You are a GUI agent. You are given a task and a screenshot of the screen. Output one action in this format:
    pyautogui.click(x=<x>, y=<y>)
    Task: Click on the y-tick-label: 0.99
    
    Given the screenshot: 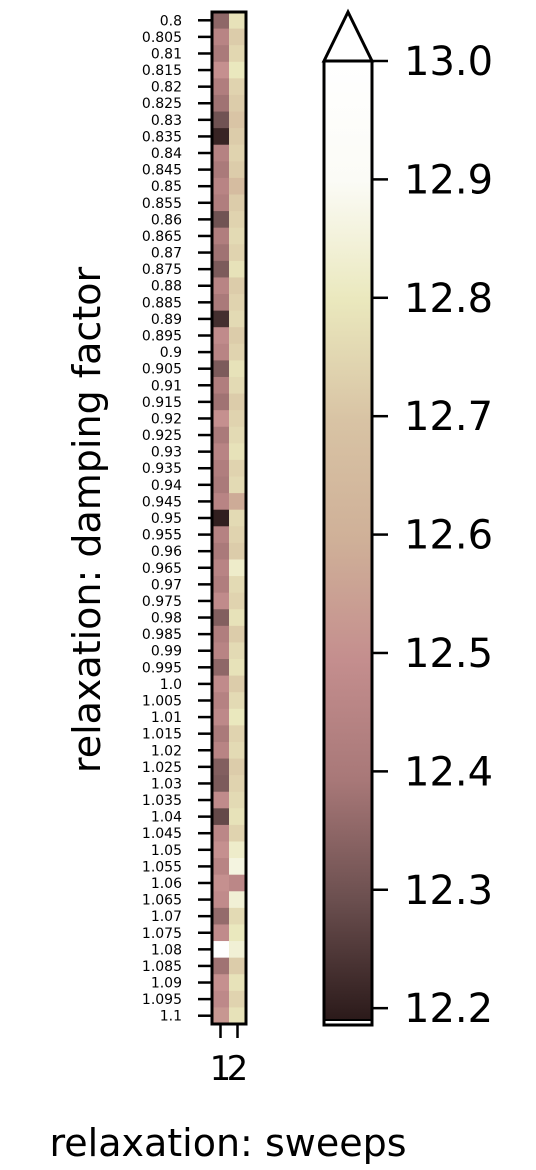 What is the action you would take?
    pyautogui.click(x=166, y=652)
    